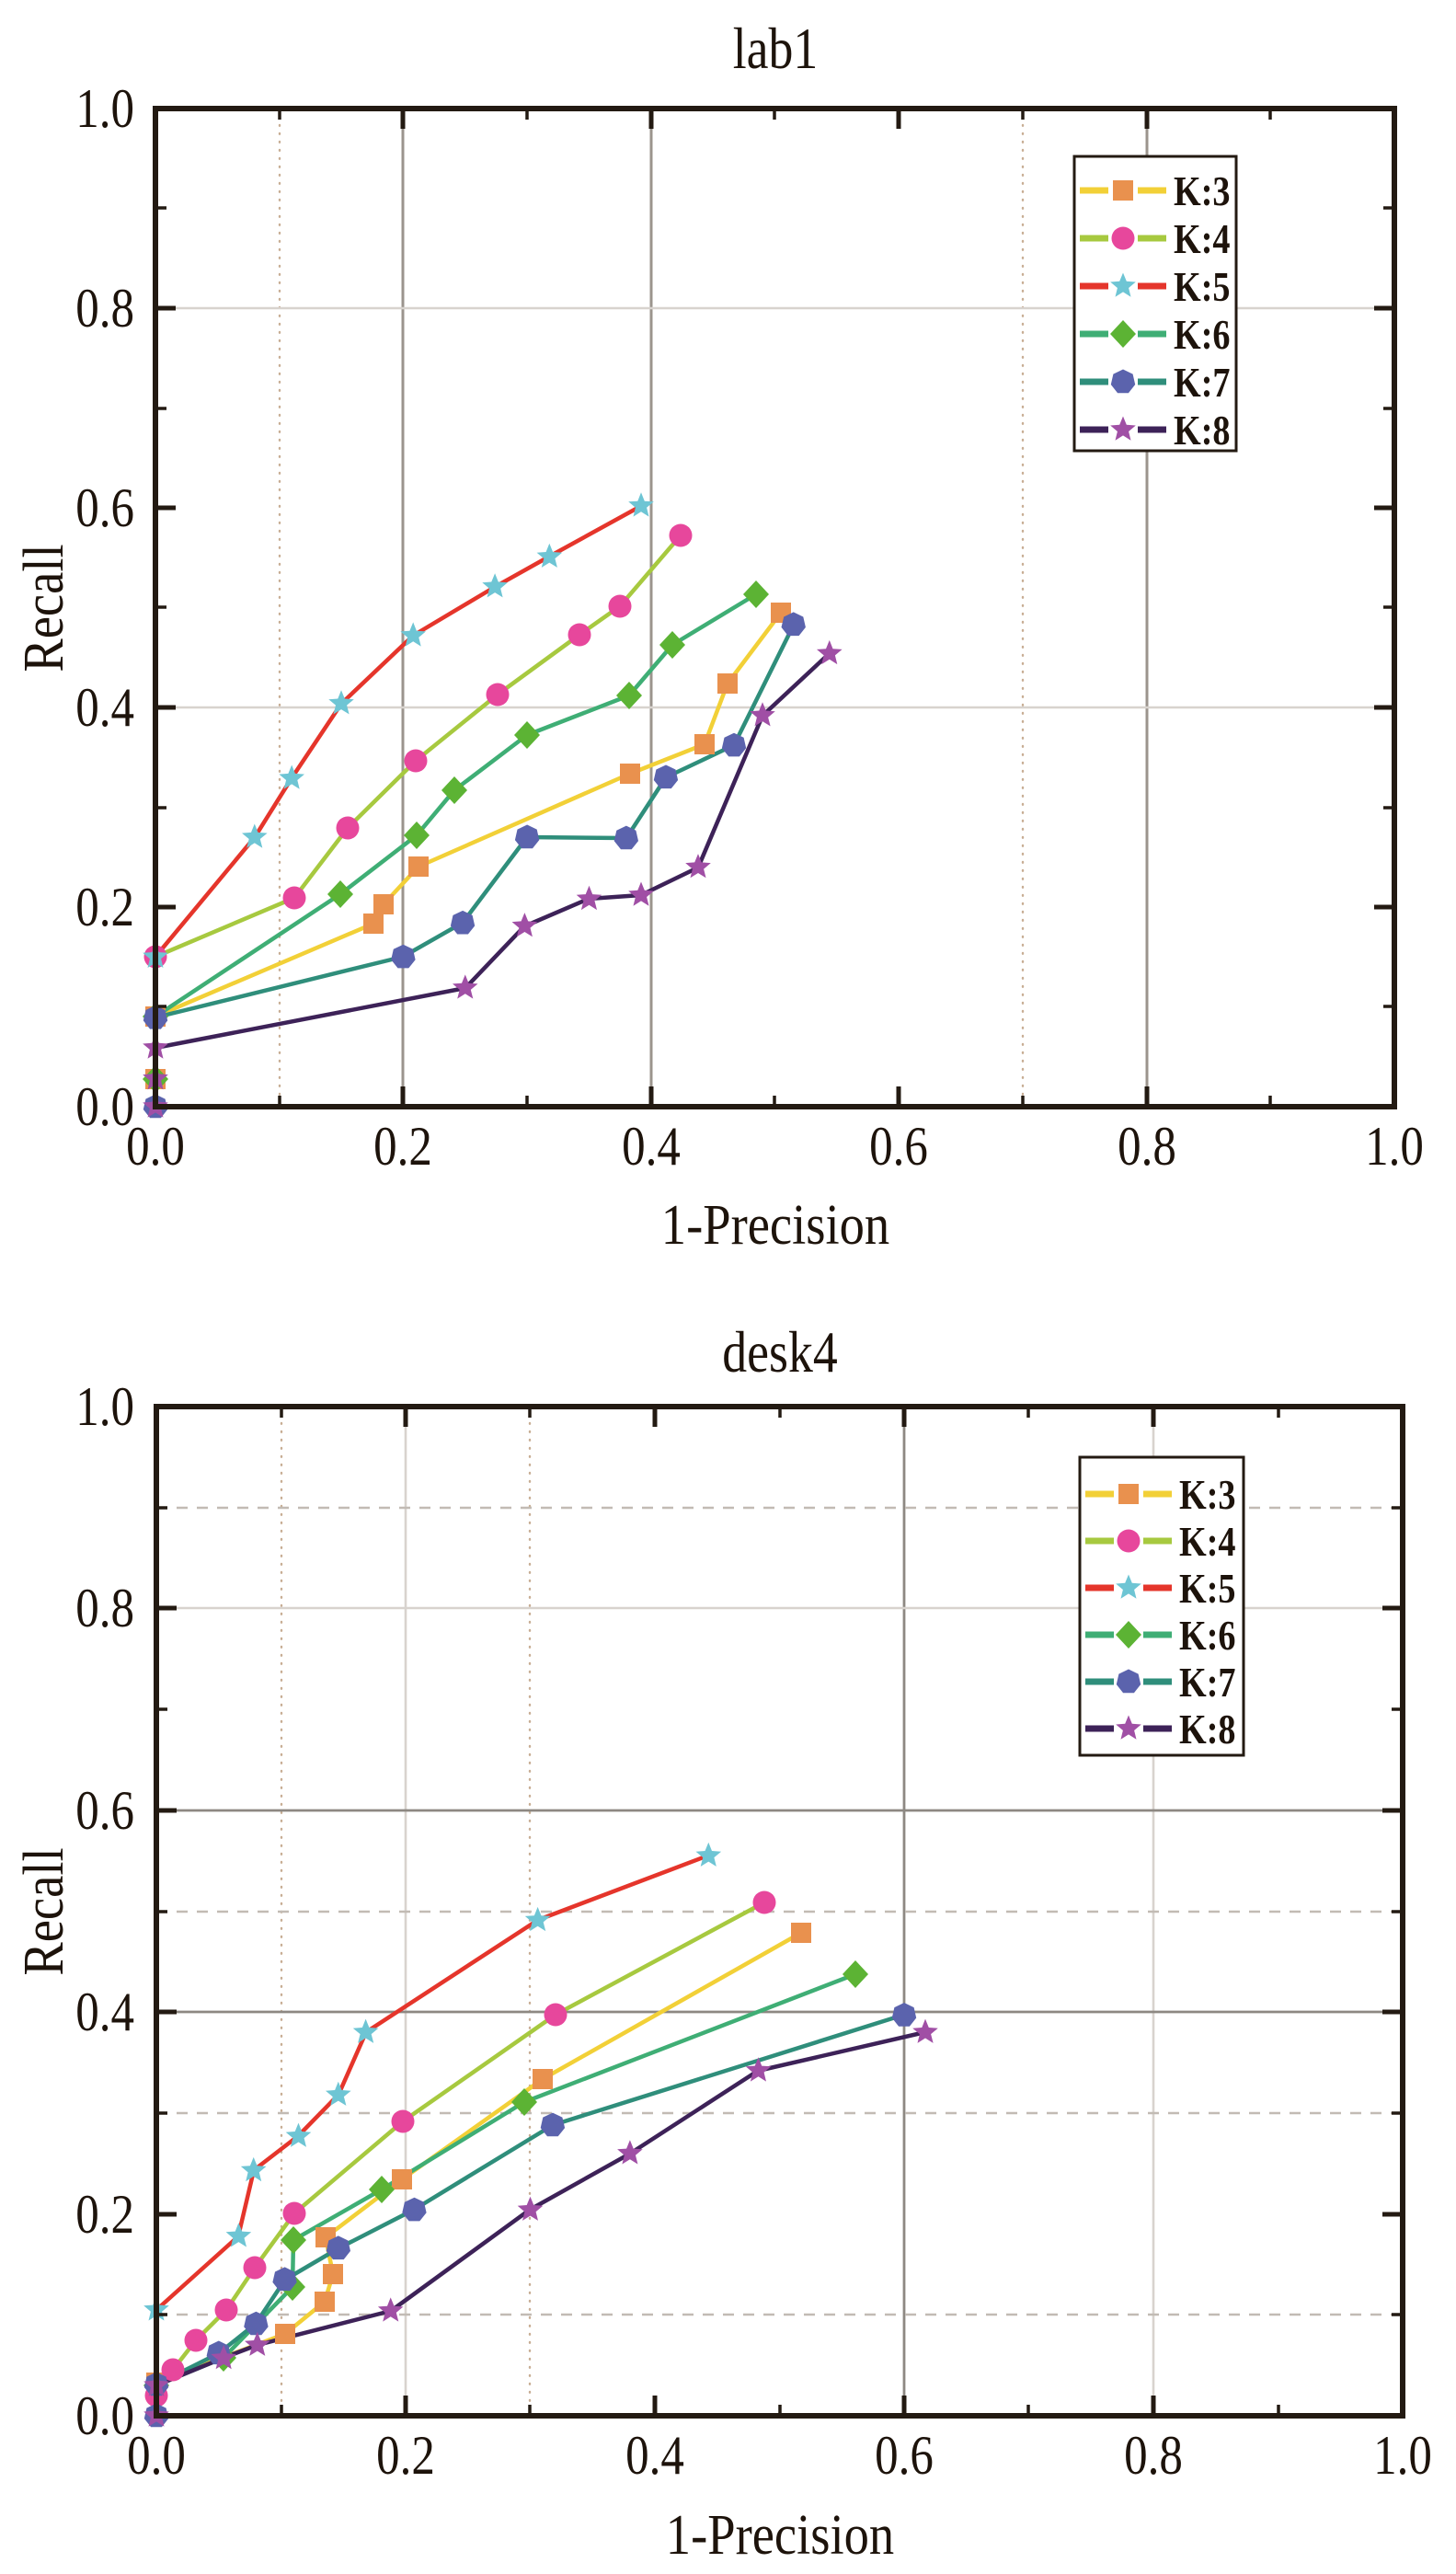 The image size is (1456, 2574). What do you see at coordinates (779, 1352) in the screenshot?
I see `svg-text: desk4` at bounding box center [779, 1352].